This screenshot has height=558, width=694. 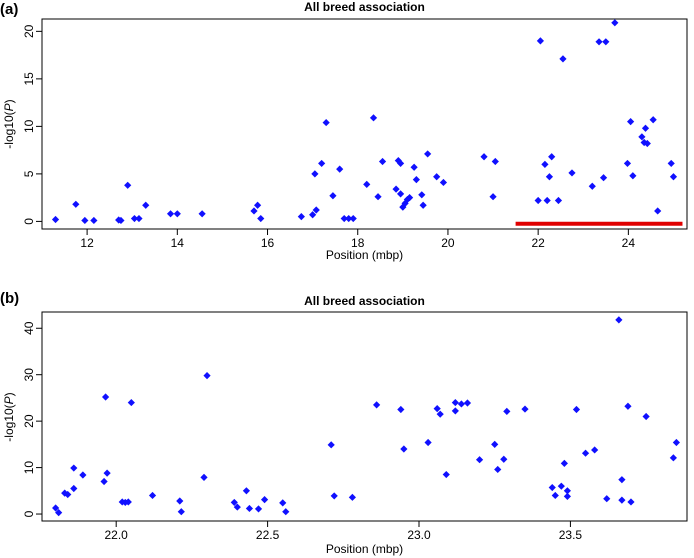 What do you see at coordinates (419, 535) in the screenshot?
I see `x-tick-label: 23.0` at bounding box center [419, 535].